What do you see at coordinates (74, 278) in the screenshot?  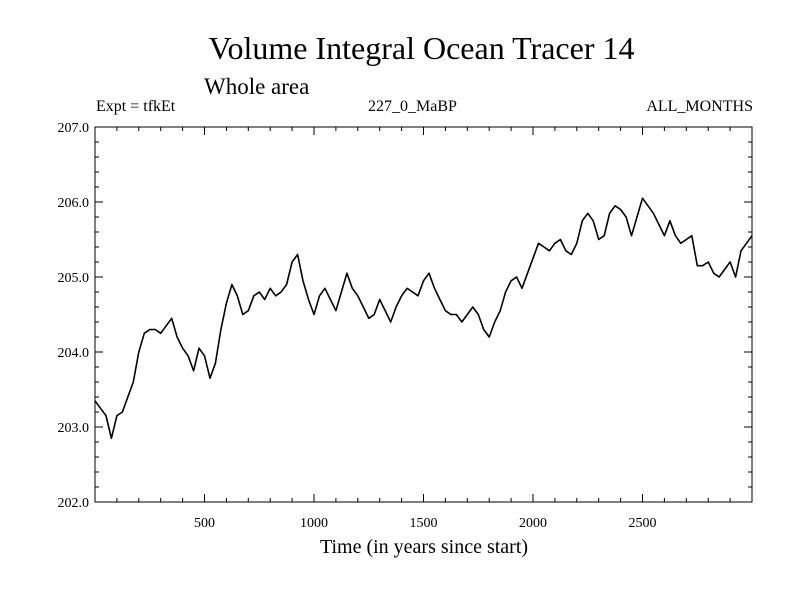 I see `y-tick-label: 205.0` at bounding box center [74, 278].